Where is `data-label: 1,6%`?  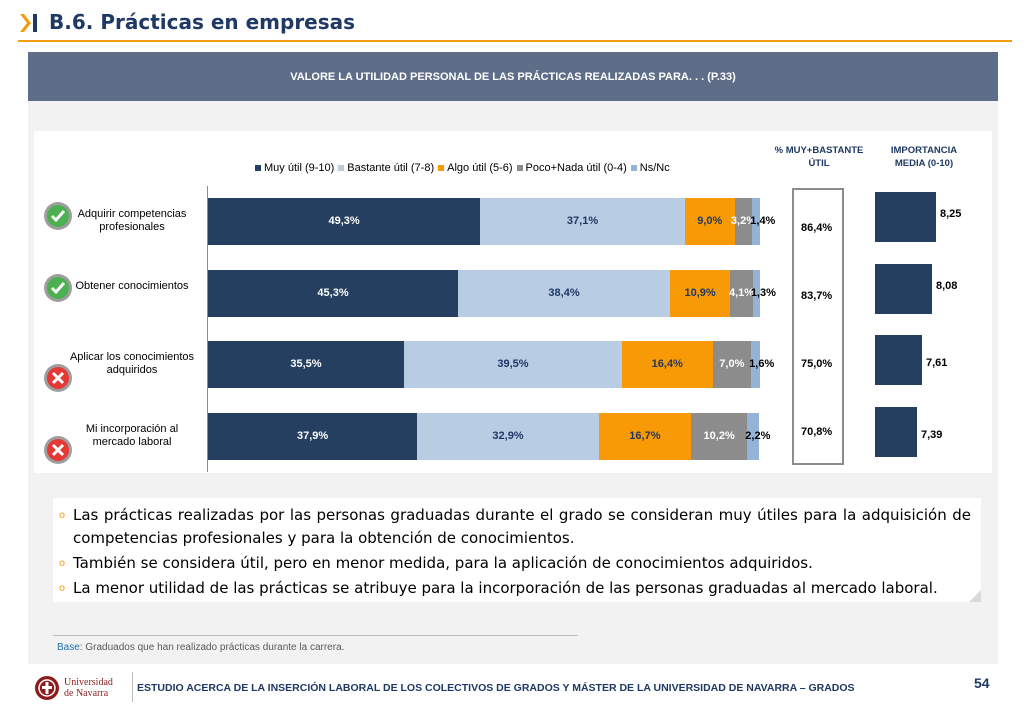 data-label: 1,6% is located at coordinates (762, 364).